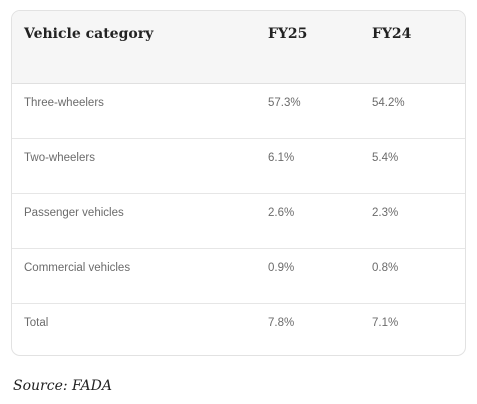 Image resolution: width=477 pixels, height=404 pixels. I want to click on cell-category: Two-wheelers, so click(59, 158).